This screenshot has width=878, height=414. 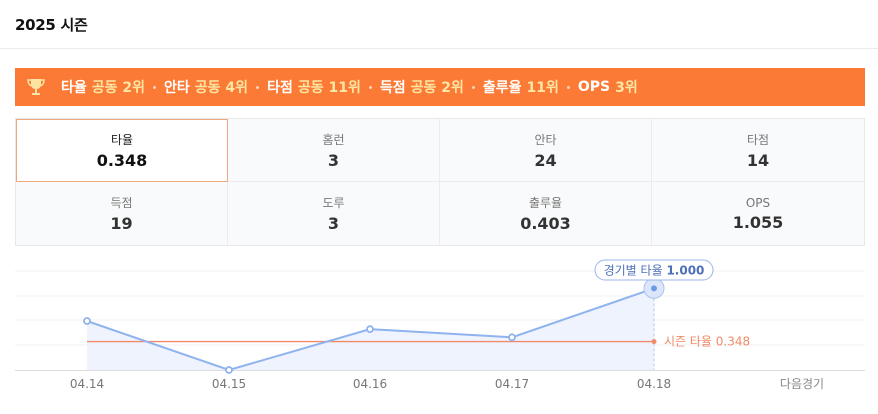 What do you see at coordinates (74, 88) in the screenshot?
I see `rank-label: 타율` at bounding box center [74, 88].